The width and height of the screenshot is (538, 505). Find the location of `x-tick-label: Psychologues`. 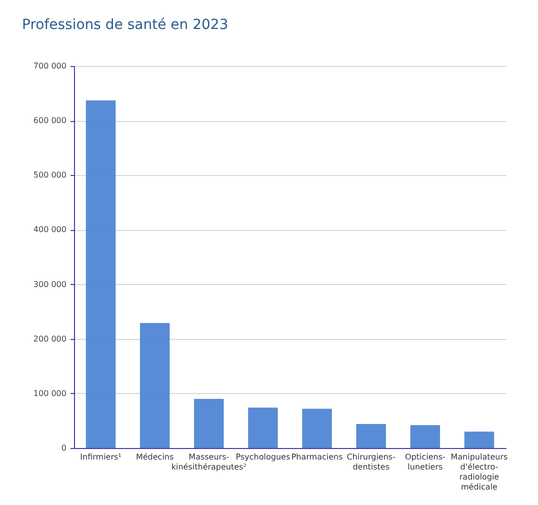

x-tick-label: Psychologues is located at coordinates (263, 457).